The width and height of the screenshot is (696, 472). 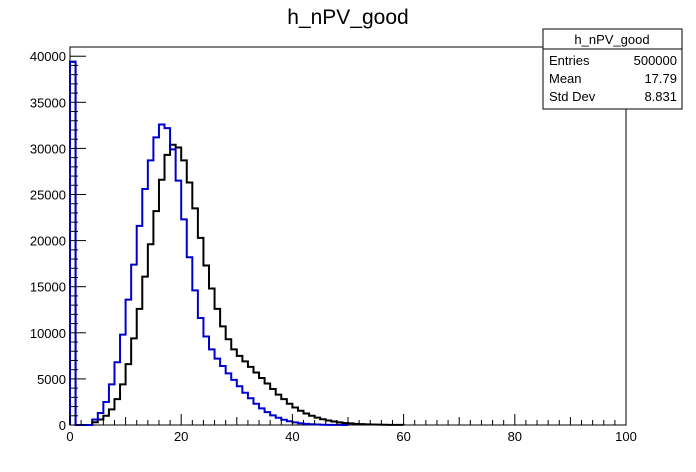 What do you see at coordinates (69, 436) in the screenshot?
I see `x-tick-label: 0` at bounding box center [69, 436].